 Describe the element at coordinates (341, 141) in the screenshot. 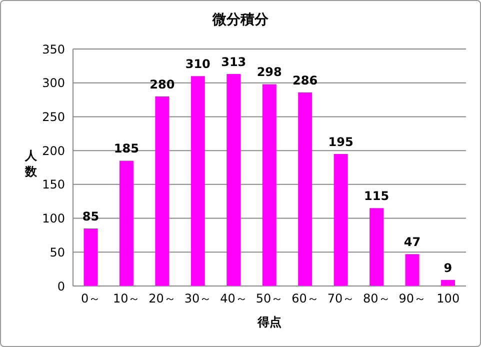

I see `data-label: 195` at that location.